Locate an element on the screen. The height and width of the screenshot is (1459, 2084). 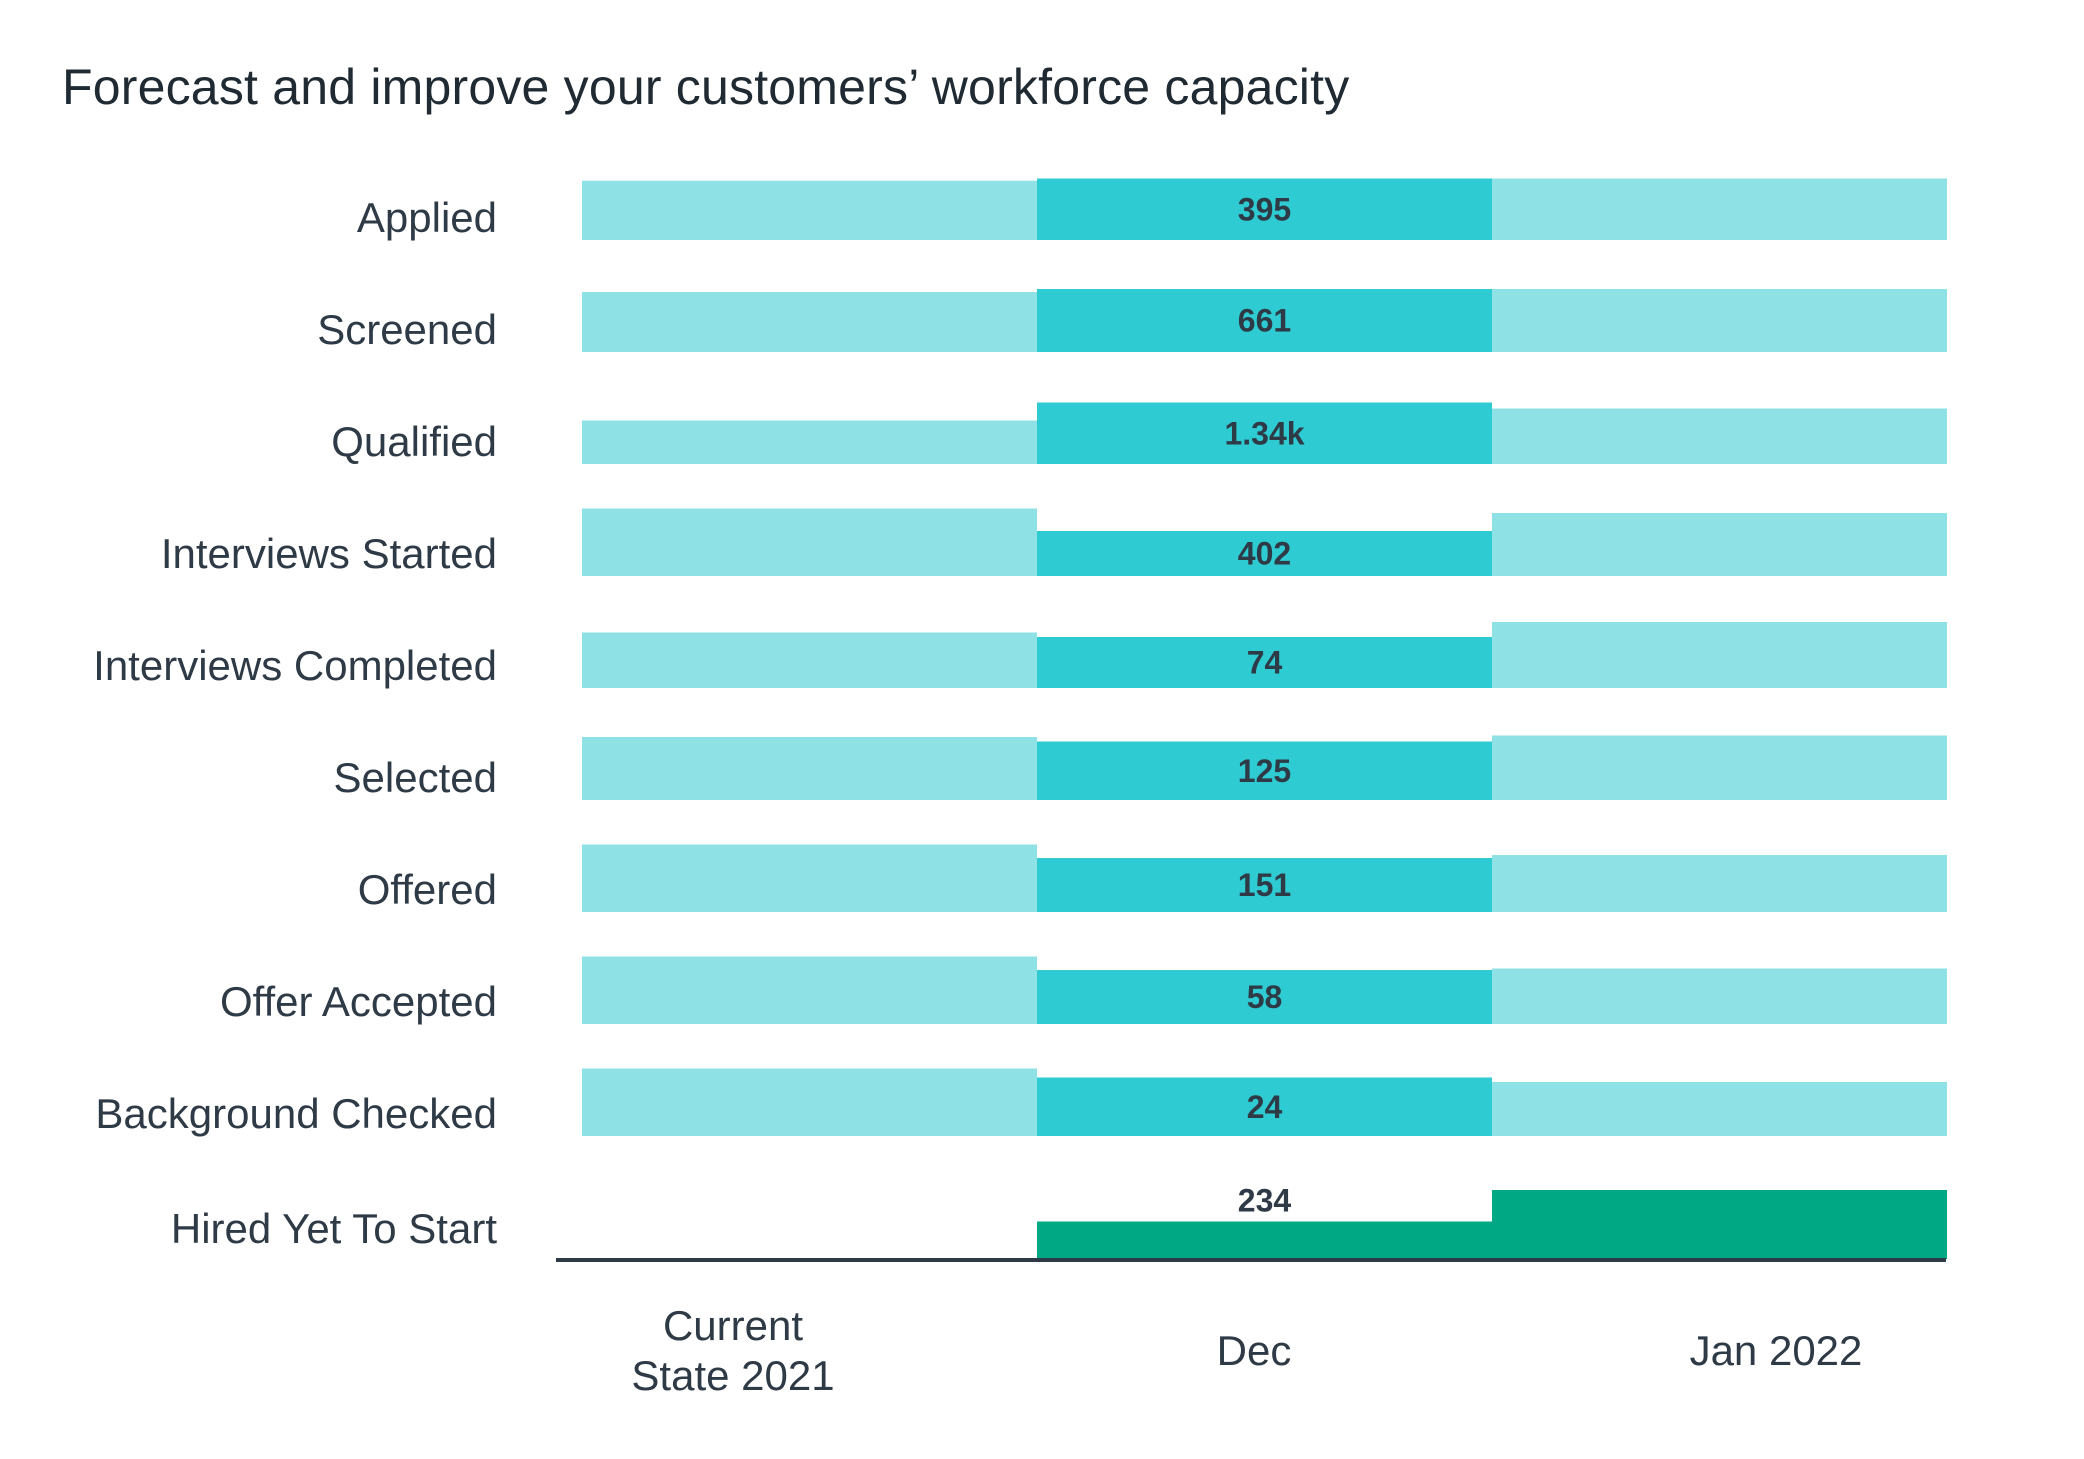
bar-qualified-dec is located at coordinates (1264, 433).